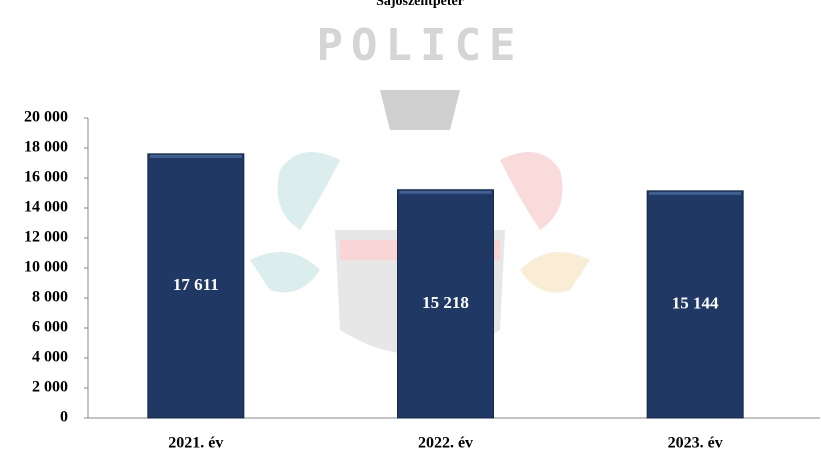 The image size is (821, 453). What do you see at coordinates (50, 297) in the screenshot?
I see `y-tick-label: 8 000` at bounding box center [50, 297].